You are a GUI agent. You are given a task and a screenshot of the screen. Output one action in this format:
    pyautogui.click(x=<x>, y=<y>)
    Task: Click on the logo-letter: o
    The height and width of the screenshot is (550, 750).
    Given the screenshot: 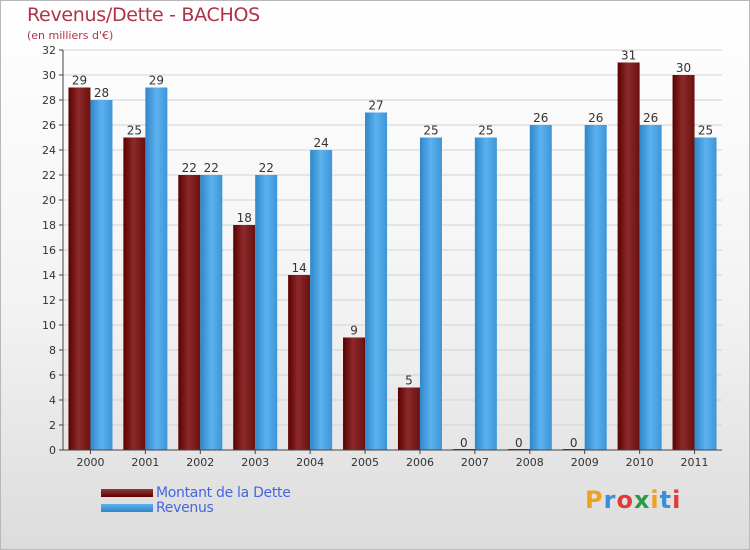 What is the action you would take?
    pyautogui.click(x=625, y=500)
    